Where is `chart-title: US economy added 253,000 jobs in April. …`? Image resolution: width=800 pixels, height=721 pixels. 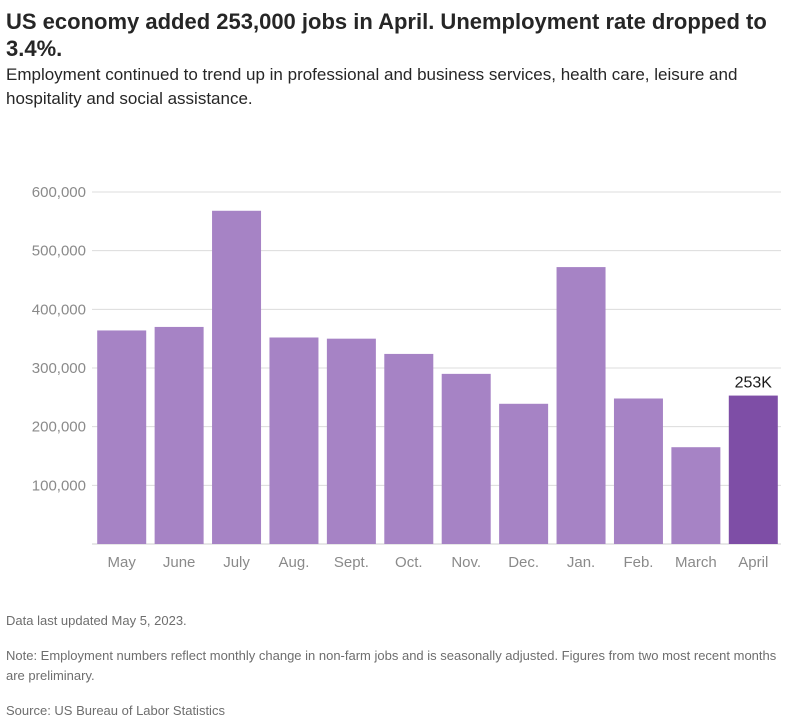 chart-title: US economy added 253,000 jobs in April. … is located at coordinates (386, 35).